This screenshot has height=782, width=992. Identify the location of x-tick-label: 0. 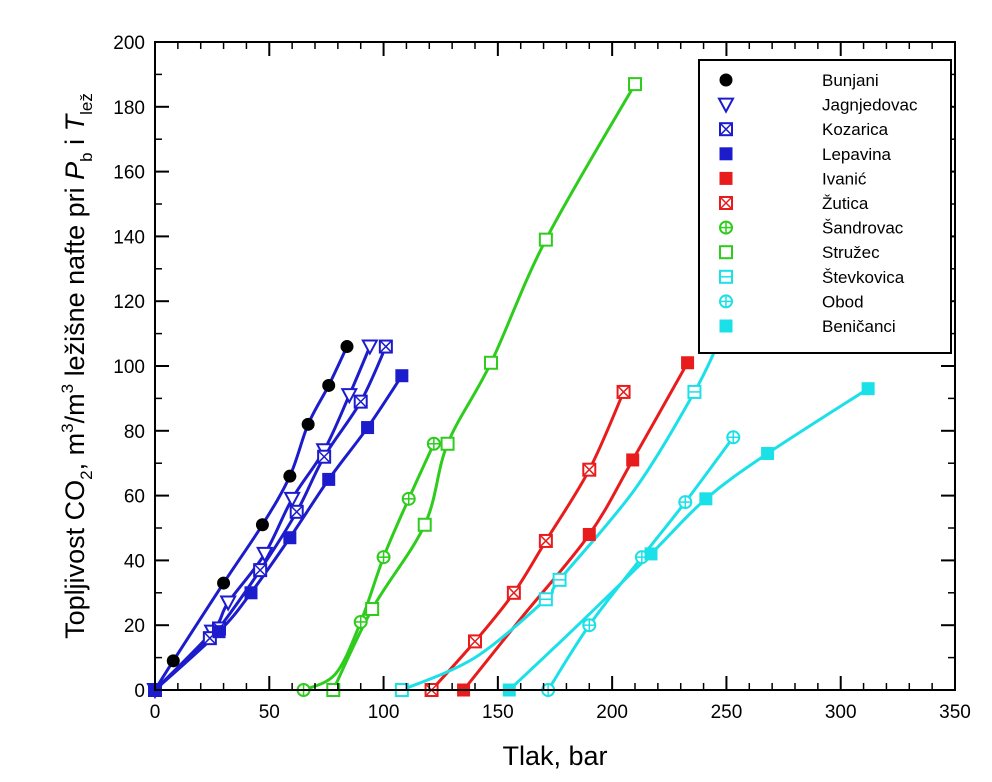
(155, 712).